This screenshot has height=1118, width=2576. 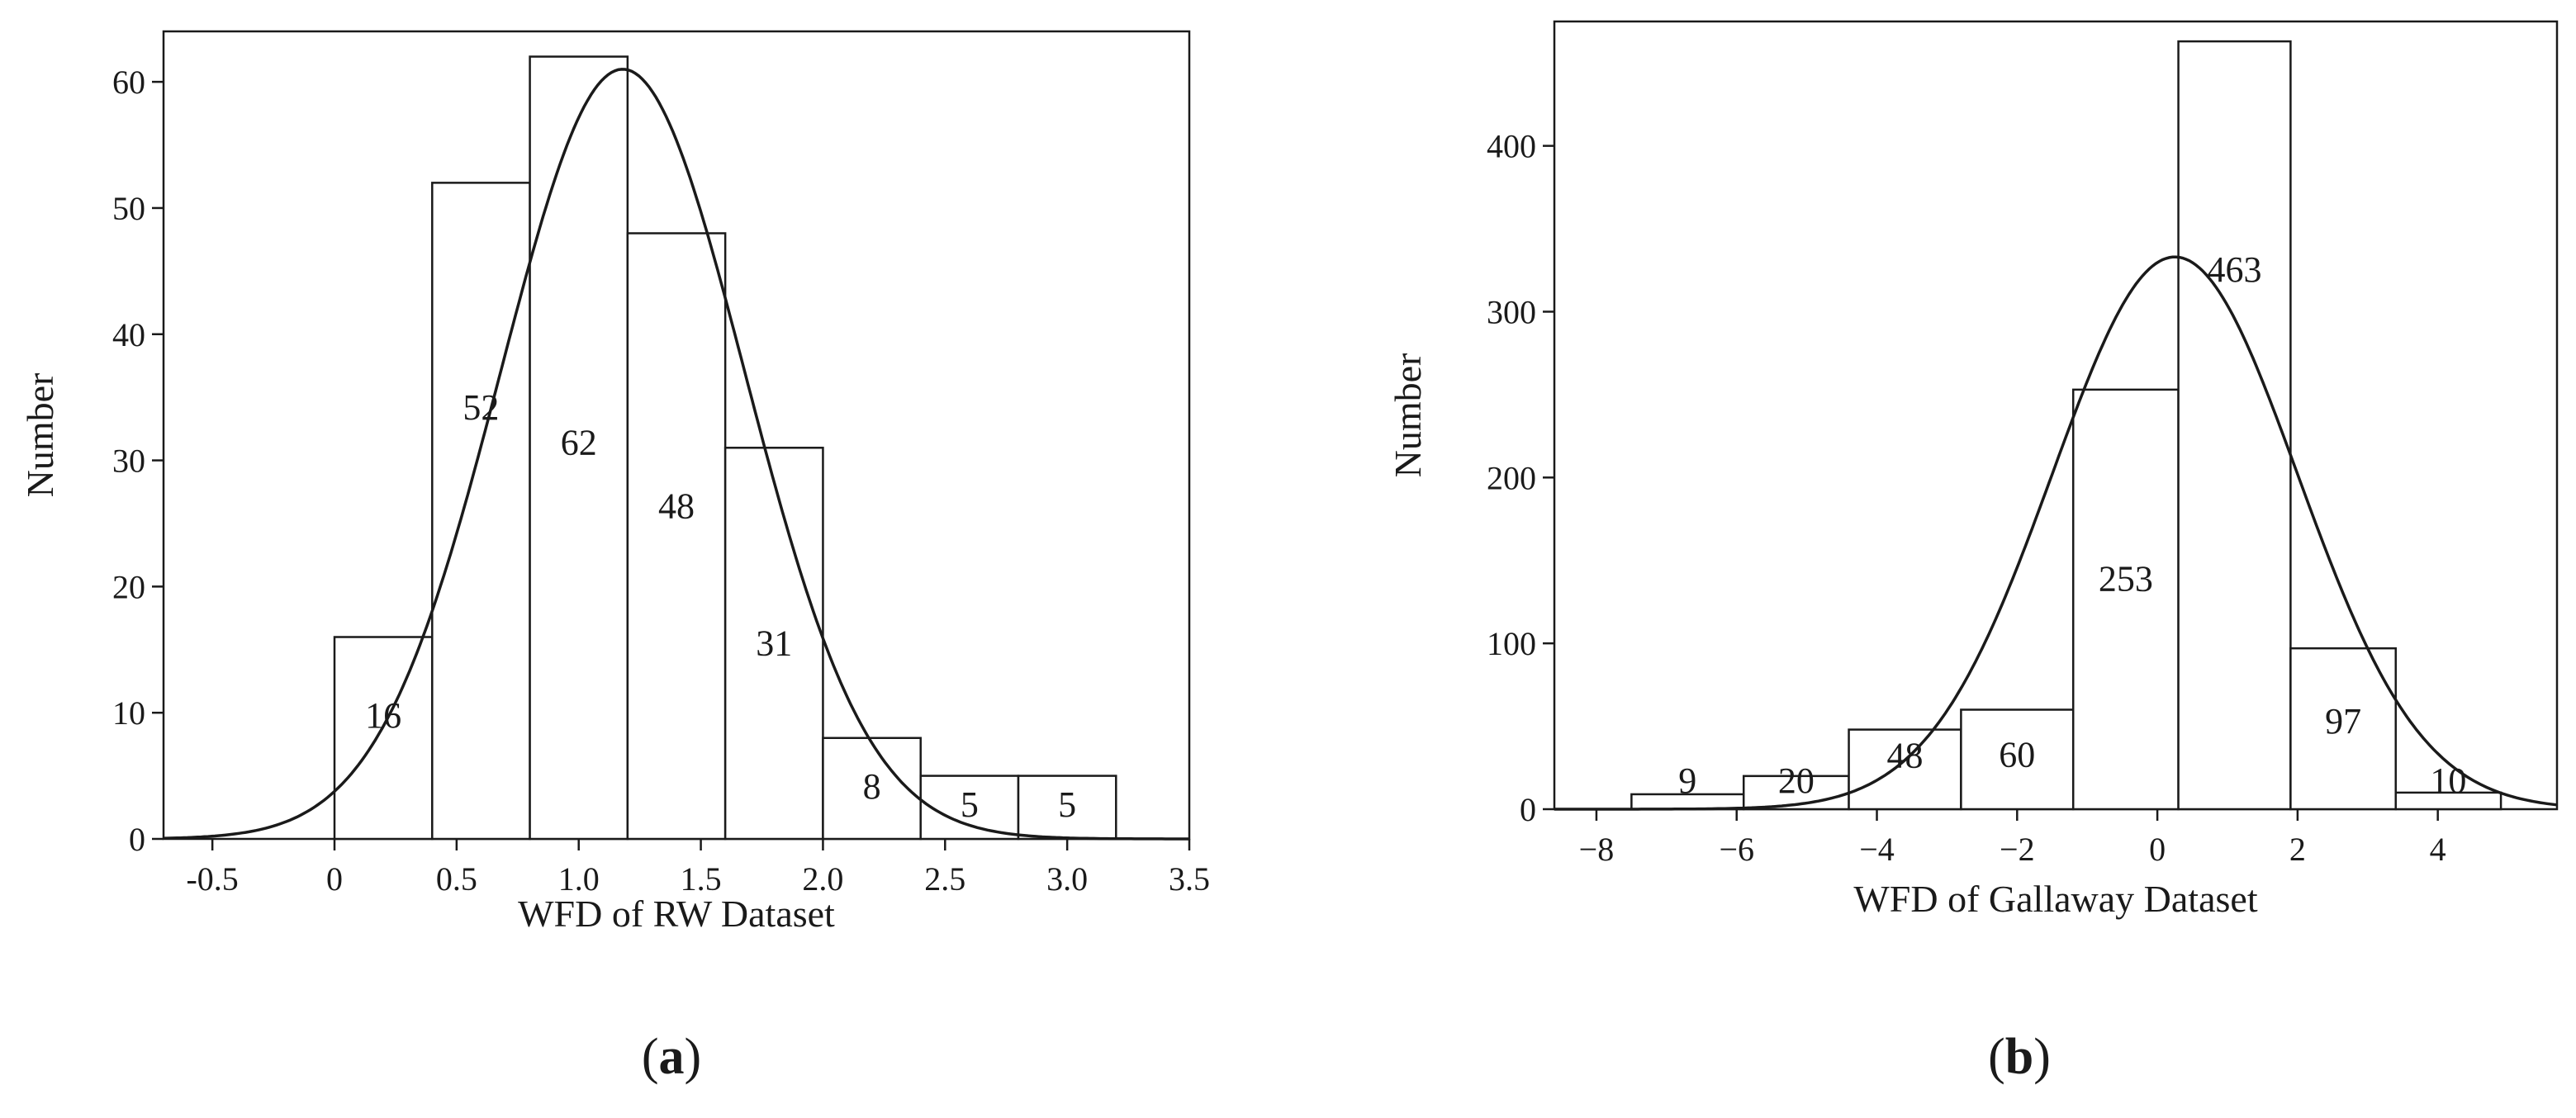 I want to click on x-tick-label: −6, so click(x=1737, y=850).